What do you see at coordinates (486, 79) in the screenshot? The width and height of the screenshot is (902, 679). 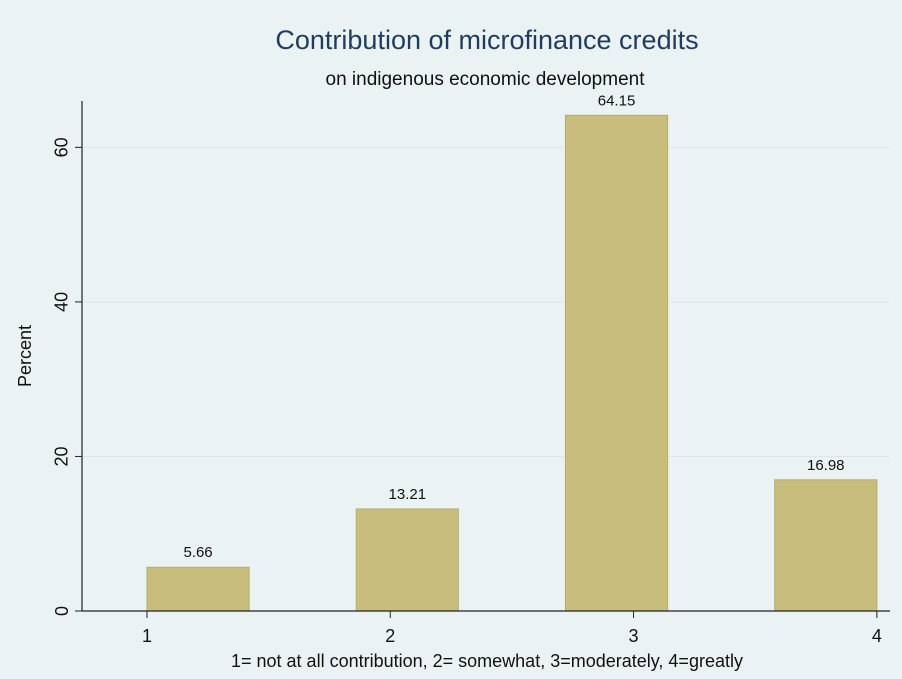 I see `chart-subtitle: on indigenous economic development` at bounding box center [486, 79].